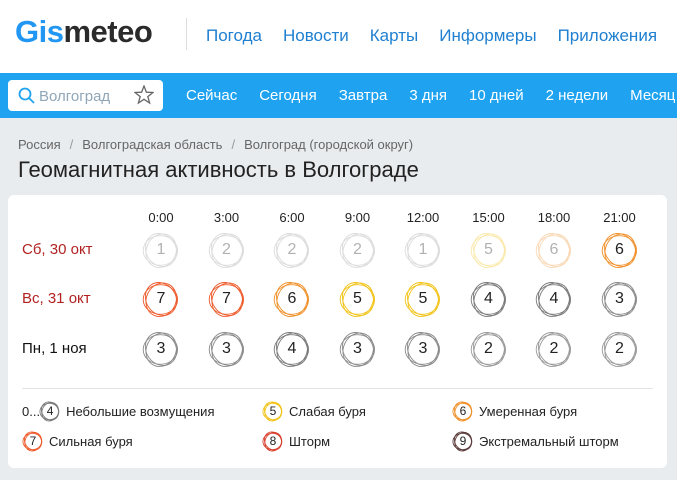 The width and height of the screenshot is (677, 480). Describe the element at coordinates (315, 35) in the screenshot. I see `nav-link: Новости` at that location.